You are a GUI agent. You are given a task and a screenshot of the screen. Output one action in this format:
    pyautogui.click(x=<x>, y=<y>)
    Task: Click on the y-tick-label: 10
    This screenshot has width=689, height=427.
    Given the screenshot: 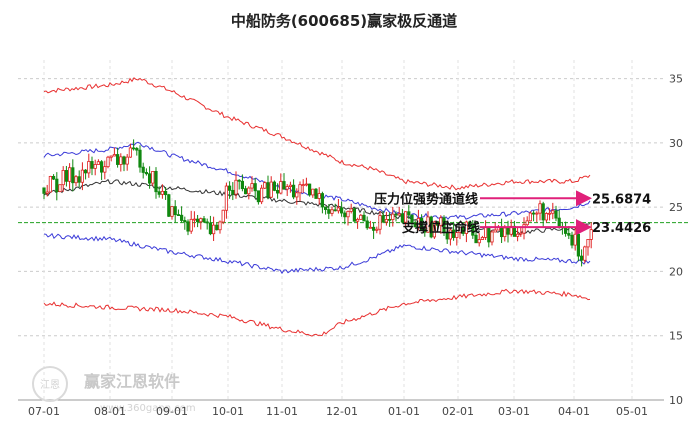 What is the action you would take?
    pyautogui.click(x=676, y=400)
    